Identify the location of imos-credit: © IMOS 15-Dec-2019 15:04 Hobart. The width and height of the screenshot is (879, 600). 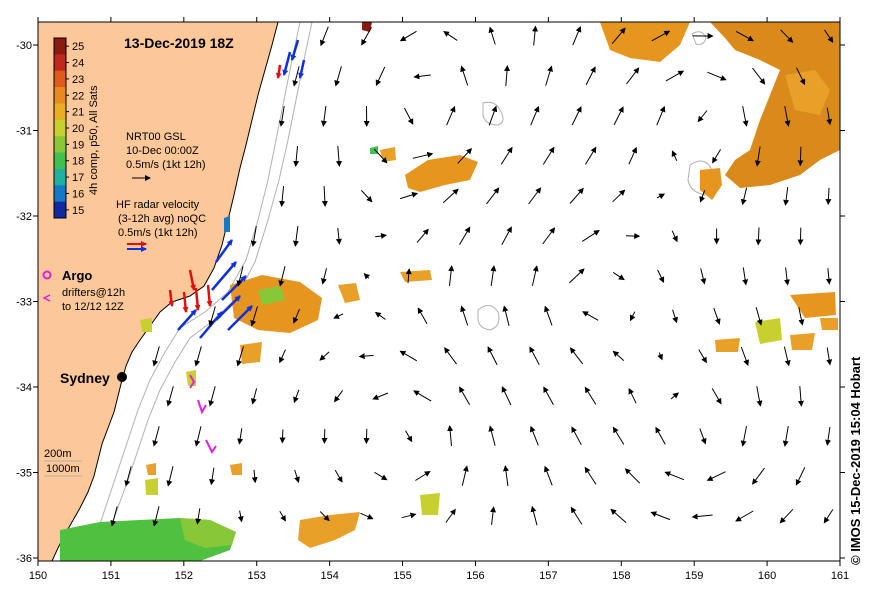
(855, 460).